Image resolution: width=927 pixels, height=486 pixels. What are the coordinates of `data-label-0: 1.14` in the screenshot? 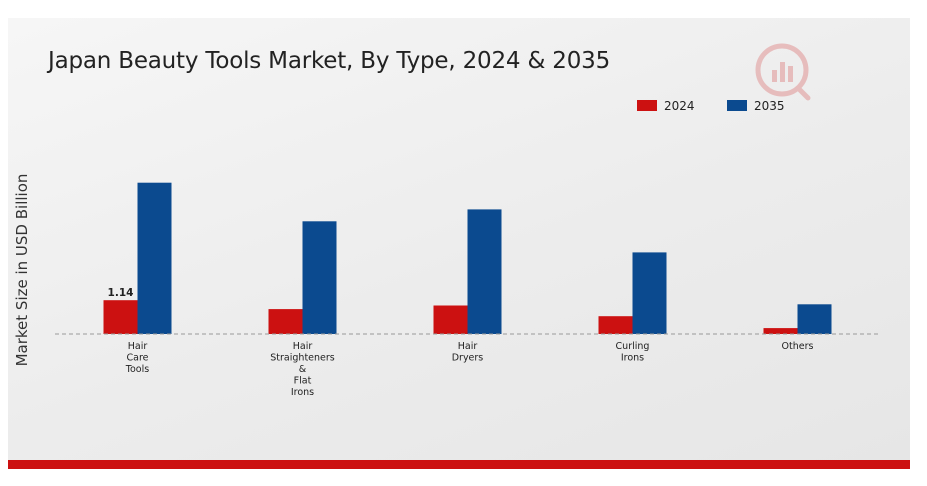 It's located at (121, 293).